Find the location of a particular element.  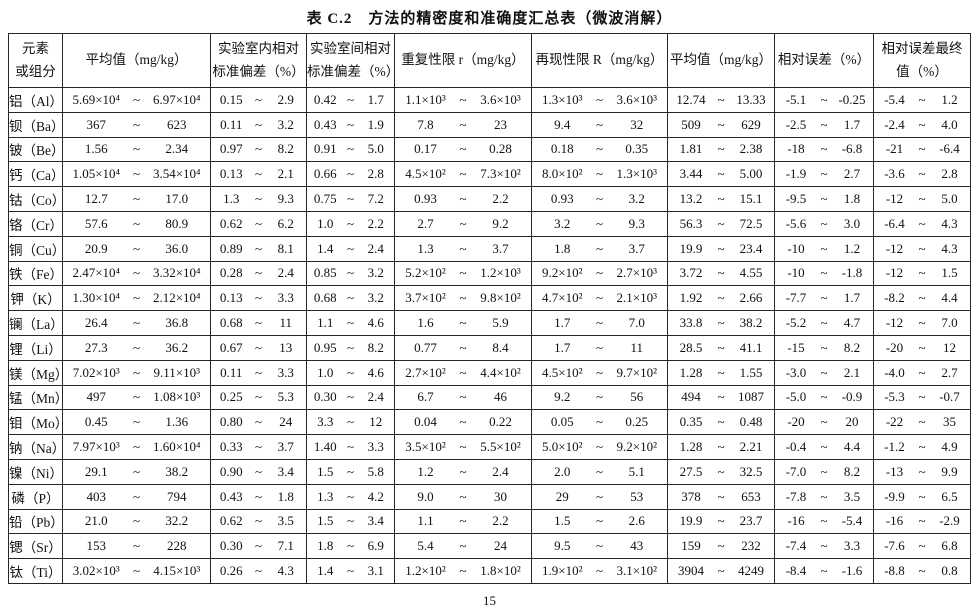

range-high-value: 1.8×10² is located at coordinates (500, 571).